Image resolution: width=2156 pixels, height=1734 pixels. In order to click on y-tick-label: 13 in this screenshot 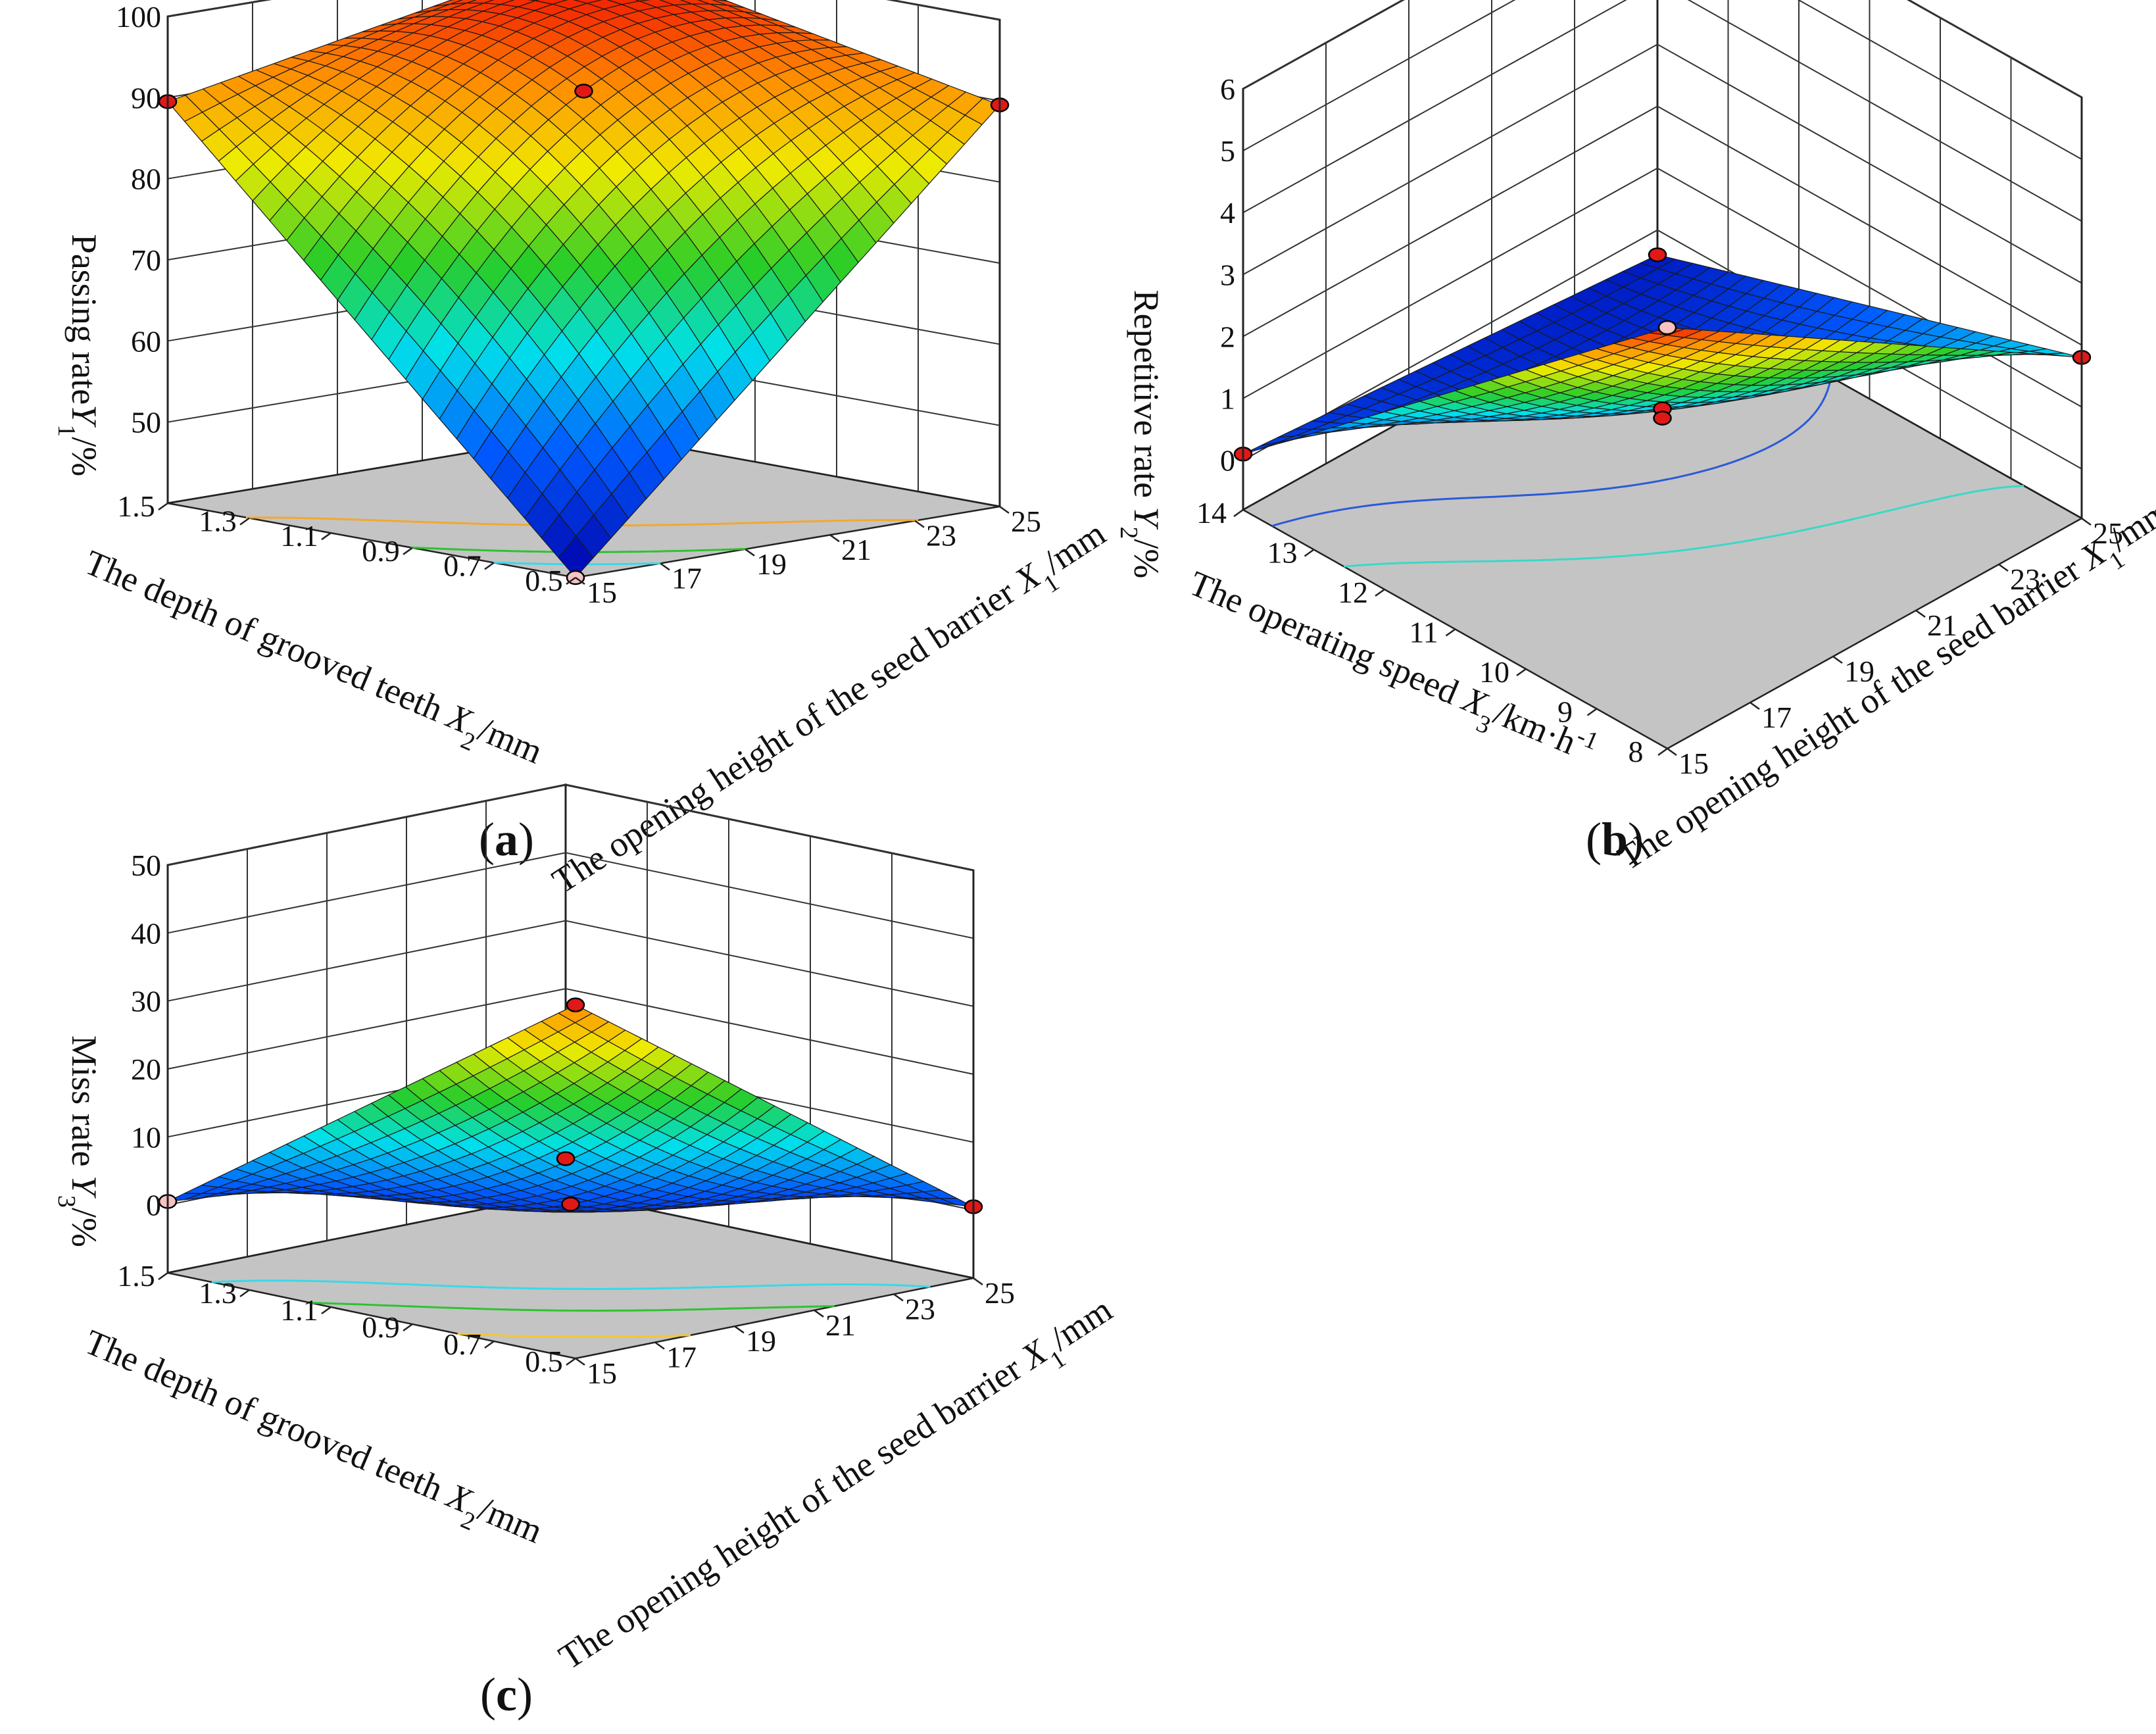, I will do `click(1283, 553)`.